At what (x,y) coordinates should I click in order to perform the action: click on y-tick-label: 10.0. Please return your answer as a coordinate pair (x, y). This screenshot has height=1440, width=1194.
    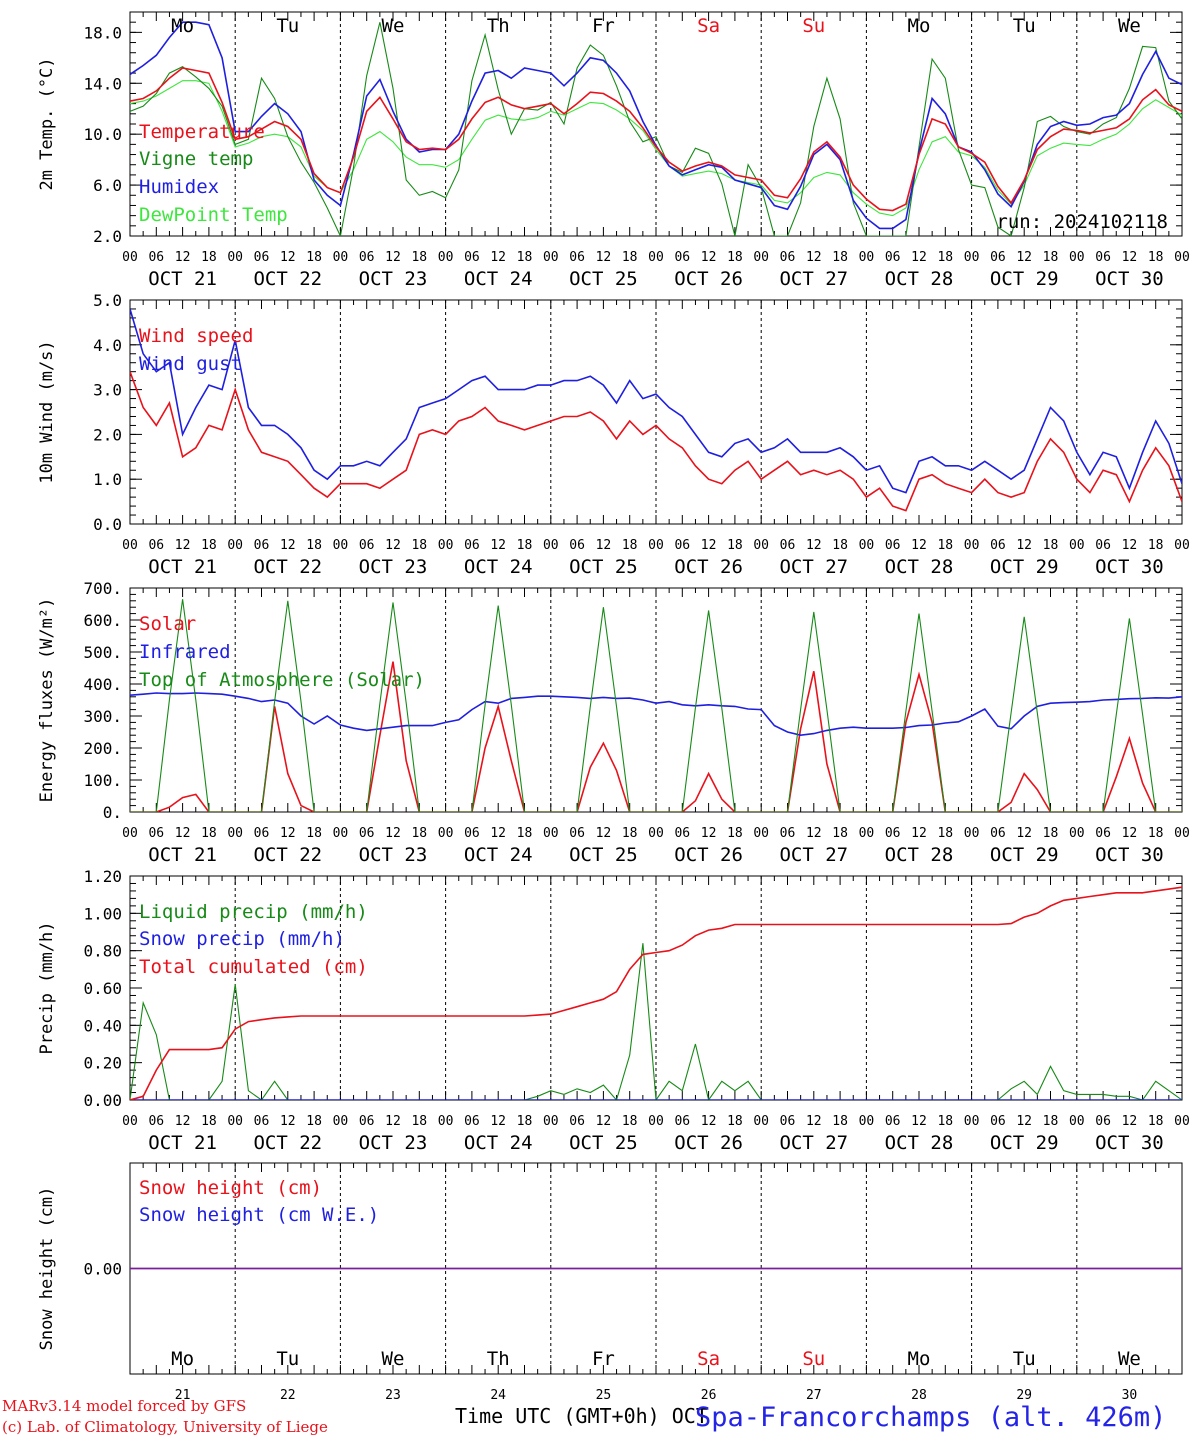
    Looking at the image, I should click on (102, 134).